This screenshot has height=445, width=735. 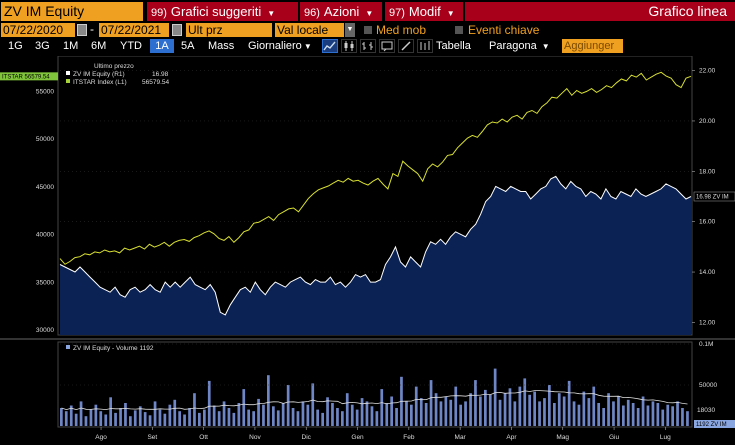 I want to click on menu-number: 99), so click(x=159, y=13).